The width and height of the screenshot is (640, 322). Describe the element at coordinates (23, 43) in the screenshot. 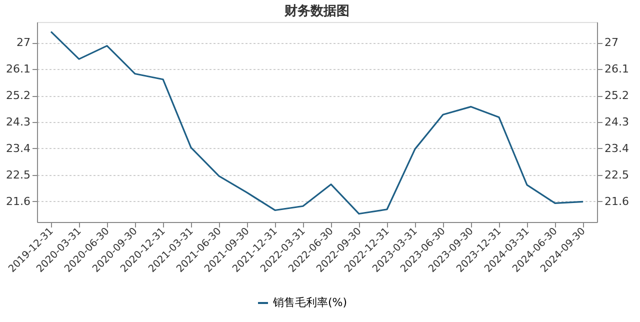

I see `y-tick-label: 27` at that location.